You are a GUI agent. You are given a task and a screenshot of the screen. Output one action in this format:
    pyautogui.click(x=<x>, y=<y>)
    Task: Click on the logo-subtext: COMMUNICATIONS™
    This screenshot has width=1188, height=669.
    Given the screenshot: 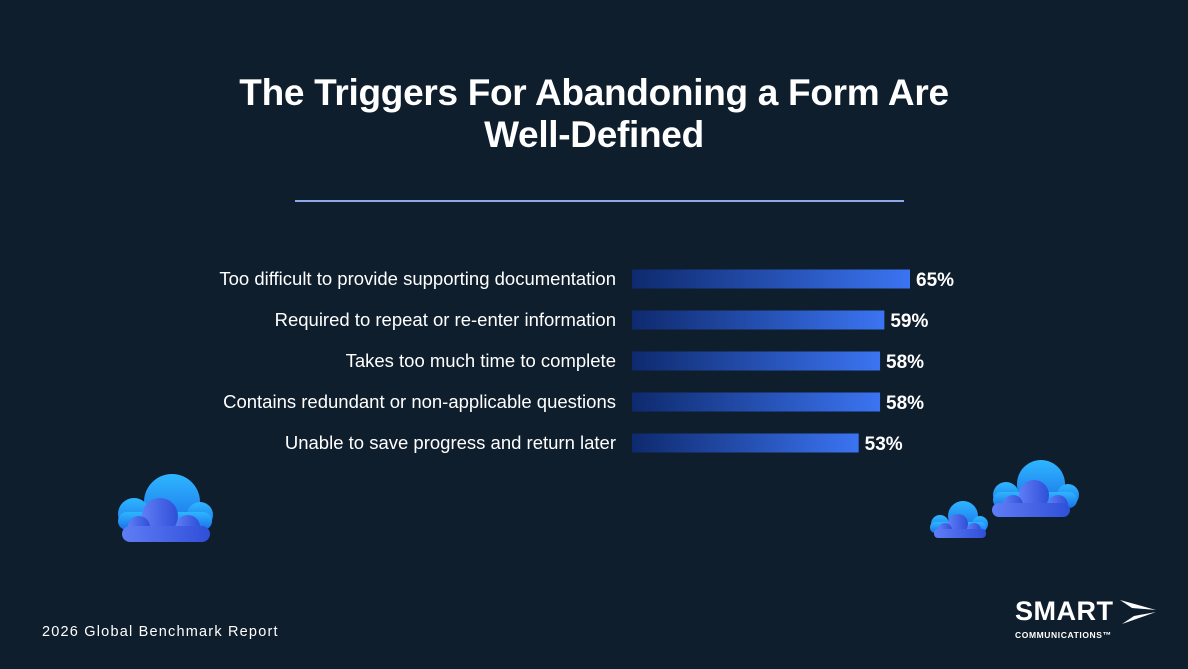 What is the action you would take?
    pyautogui.click(x=1063, y=635)
    